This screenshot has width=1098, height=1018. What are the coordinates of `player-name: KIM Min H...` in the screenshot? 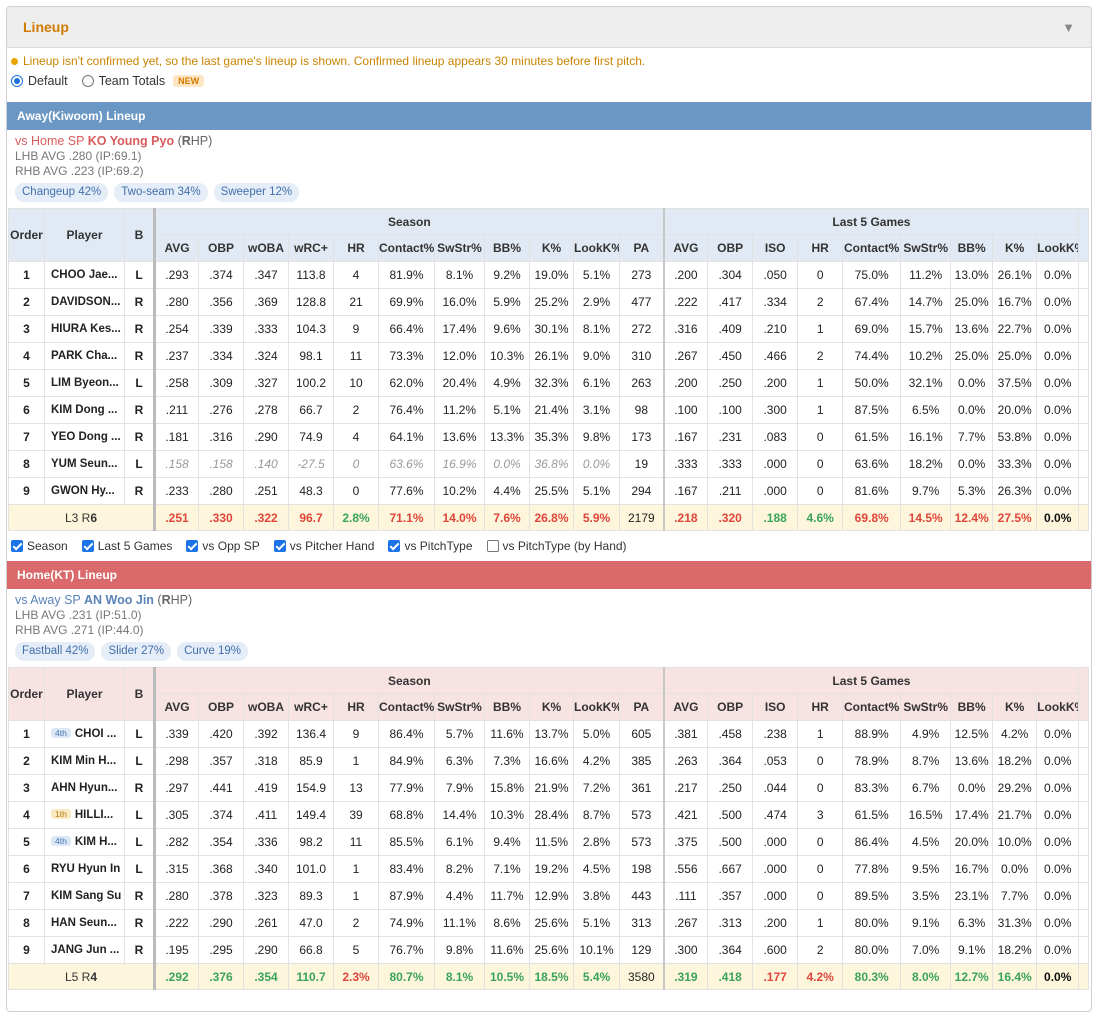 It's located at (84, 761).